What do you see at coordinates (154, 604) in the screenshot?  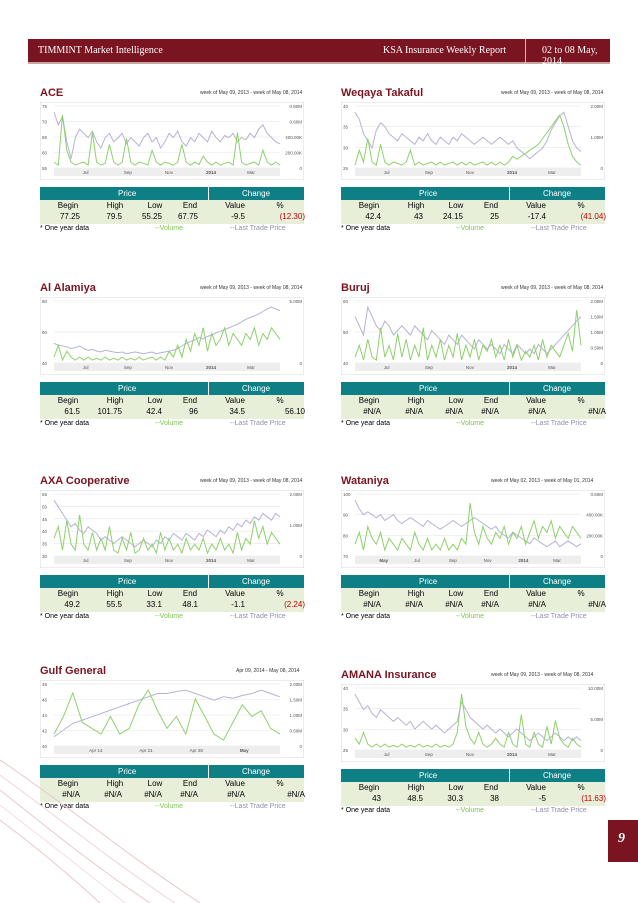 I see `table-value: 33.1` at bounding box center [154, 604].